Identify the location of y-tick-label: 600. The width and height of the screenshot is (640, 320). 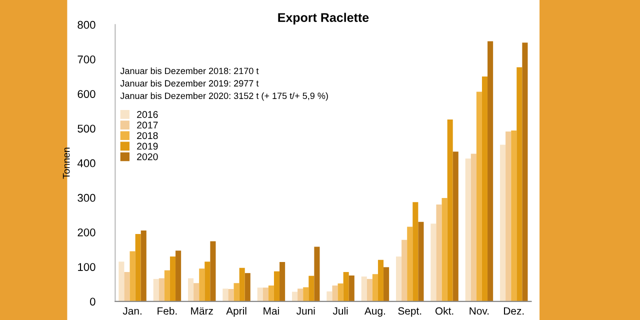
(87, 94).